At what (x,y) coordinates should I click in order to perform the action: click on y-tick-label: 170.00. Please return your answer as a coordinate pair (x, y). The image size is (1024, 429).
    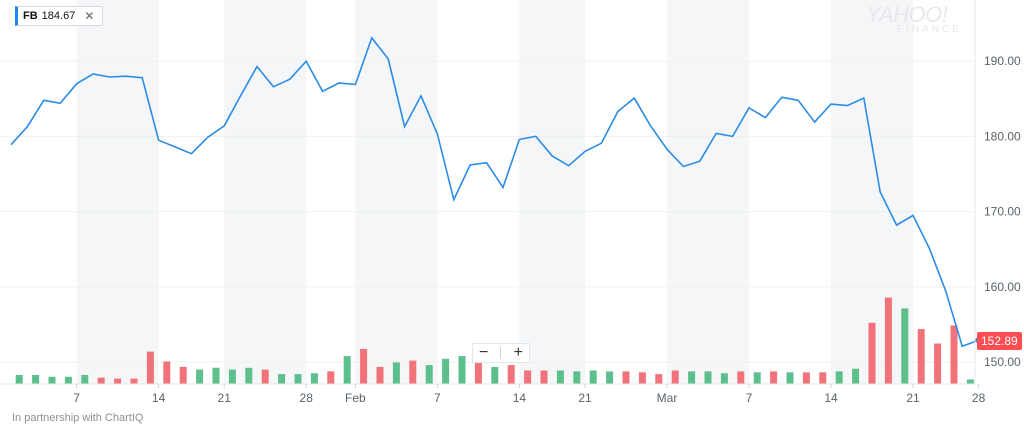
    Looking at the image, I should click on (1002, 212).